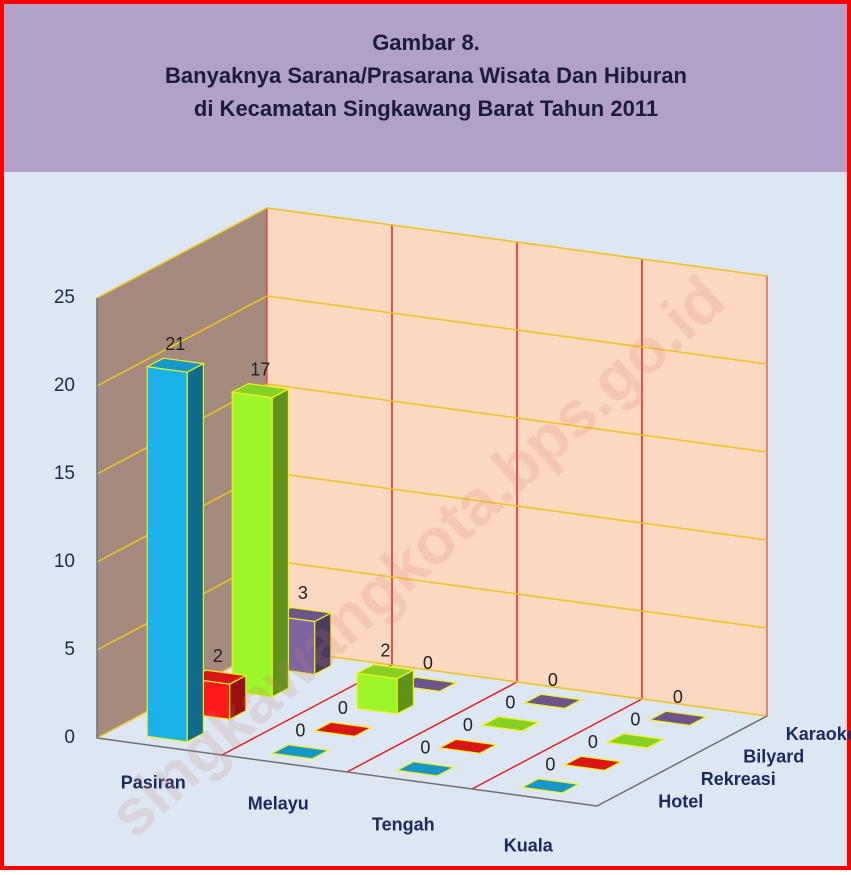 This screenshot has height=875, width=851. I want to click on legend-label: Bilyard, so click(773, 757).